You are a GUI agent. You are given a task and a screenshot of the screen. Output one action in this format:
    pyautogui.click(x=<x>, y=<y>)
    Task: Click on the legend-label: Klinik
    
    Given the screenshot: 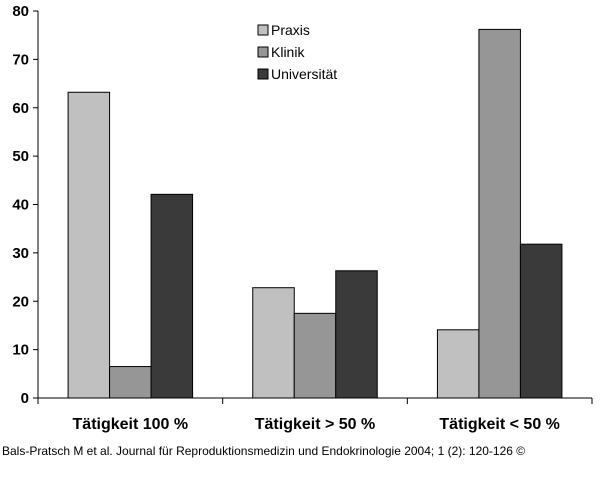 What is the action you would take?
    pyautogui.click(x=288, y=52)
    